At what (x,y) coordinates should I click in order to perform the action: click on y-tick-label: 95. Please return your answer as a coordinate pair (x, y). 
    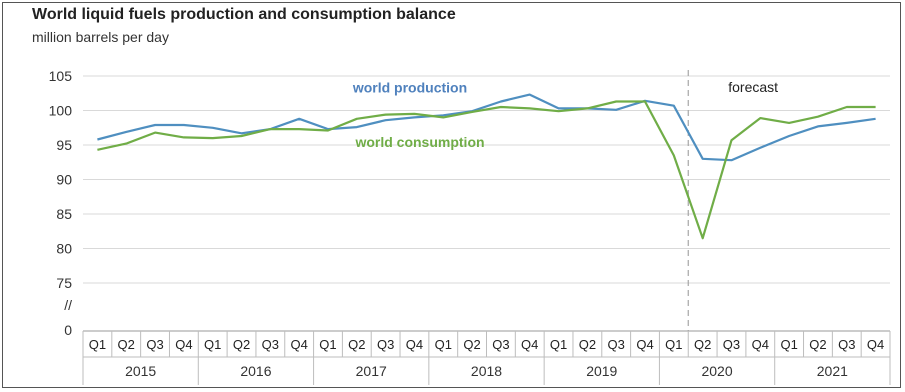
    Looking at the image, I should click on (64, 145).